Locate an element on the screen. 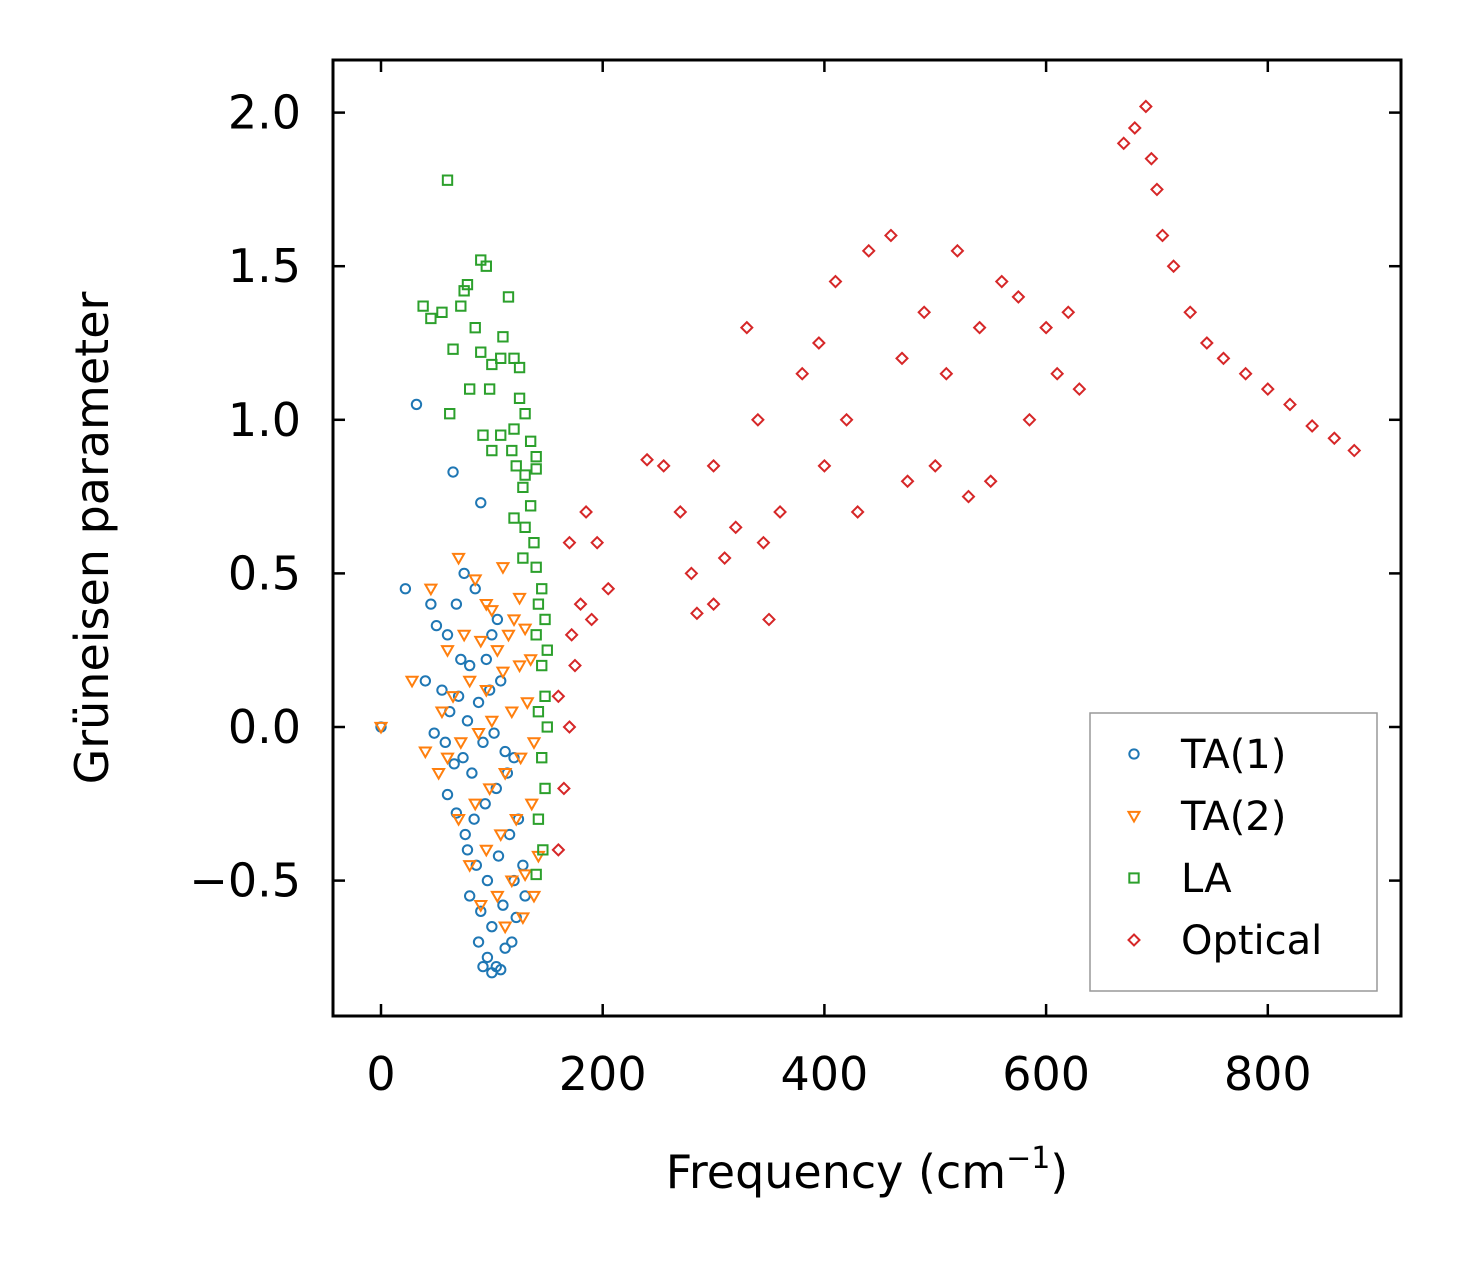 This screenshot has height=1264, width=1462. legend-items: TA(1) TA(2) LA Optical is located at coordinates (1224, 848).